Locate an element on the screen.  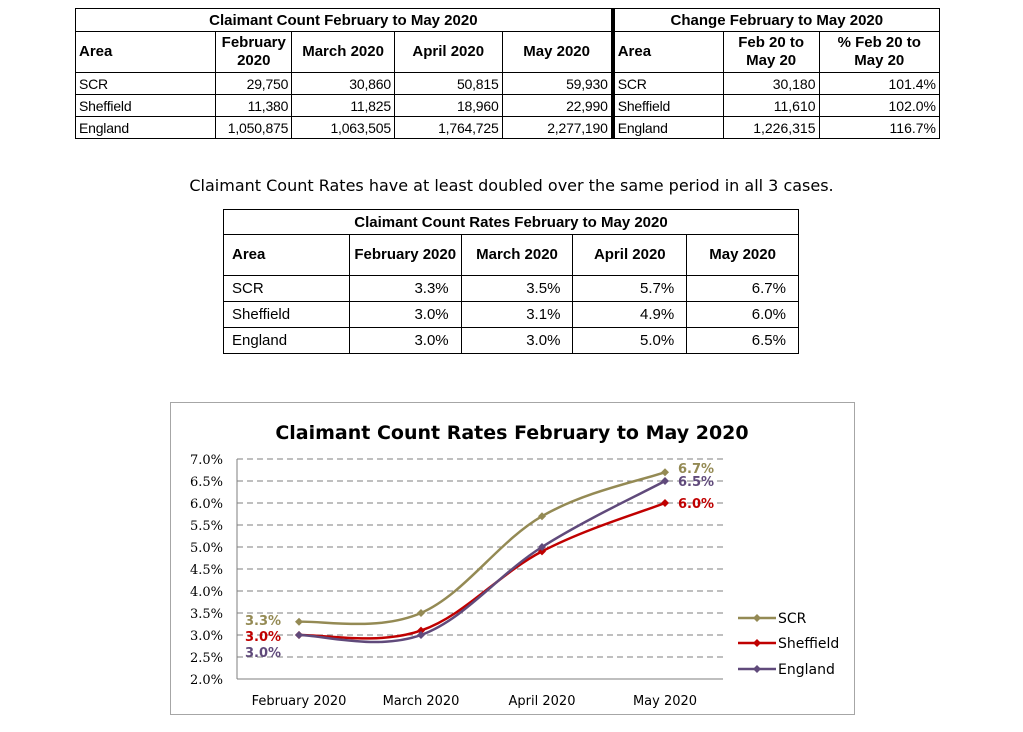
cell-apr: 5.0% is located at coordinates (630, 340).